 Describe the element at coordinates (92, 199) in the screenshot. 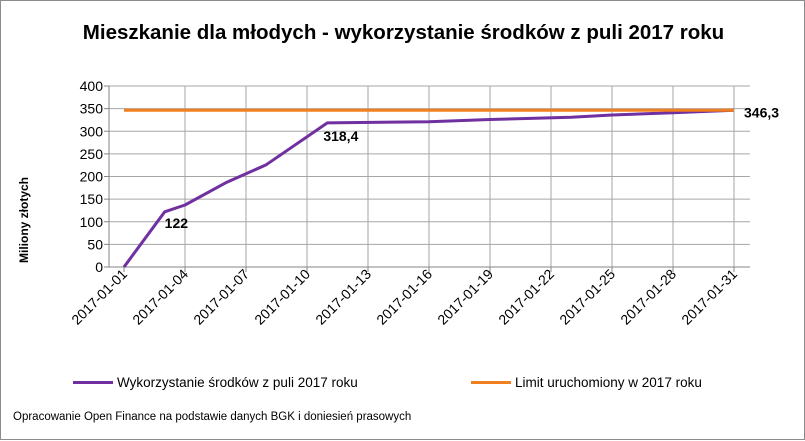

I see `y-tick-label: 150` at that location.